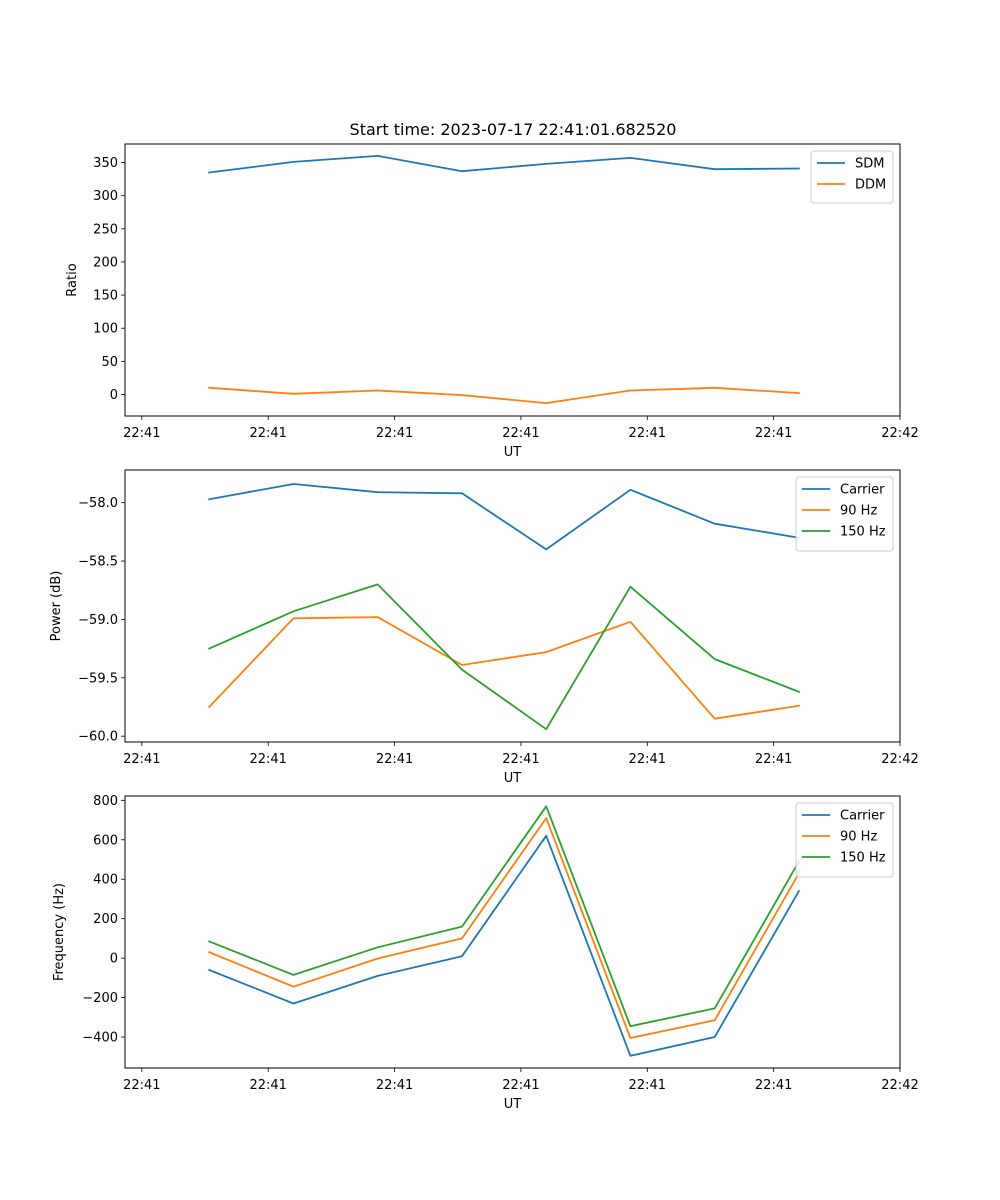 The height and width of the screenshot is (1200, 1000). Describe the element at coordinates (105, 196) in the screenshot. I see `y-tick-label: 300` at that location.